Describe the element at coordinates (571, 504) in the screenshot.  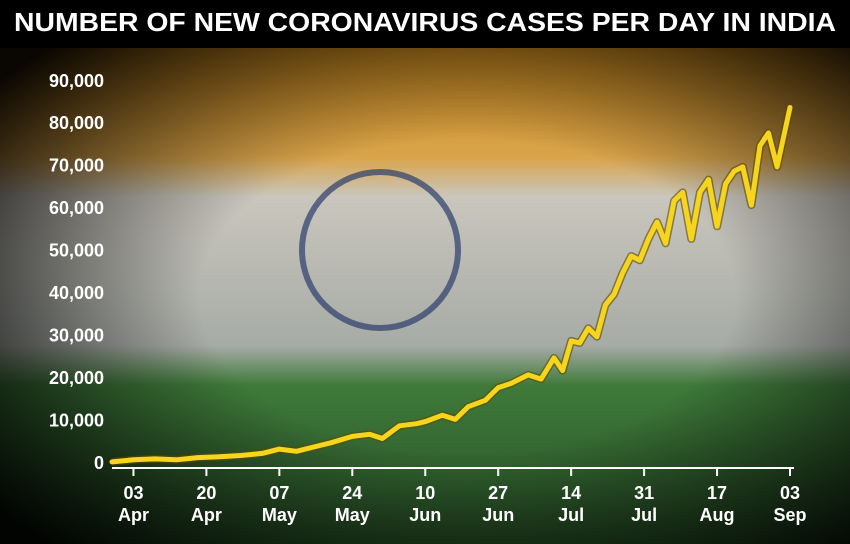
I see `x-tick-label: 14 Jul` at that location.